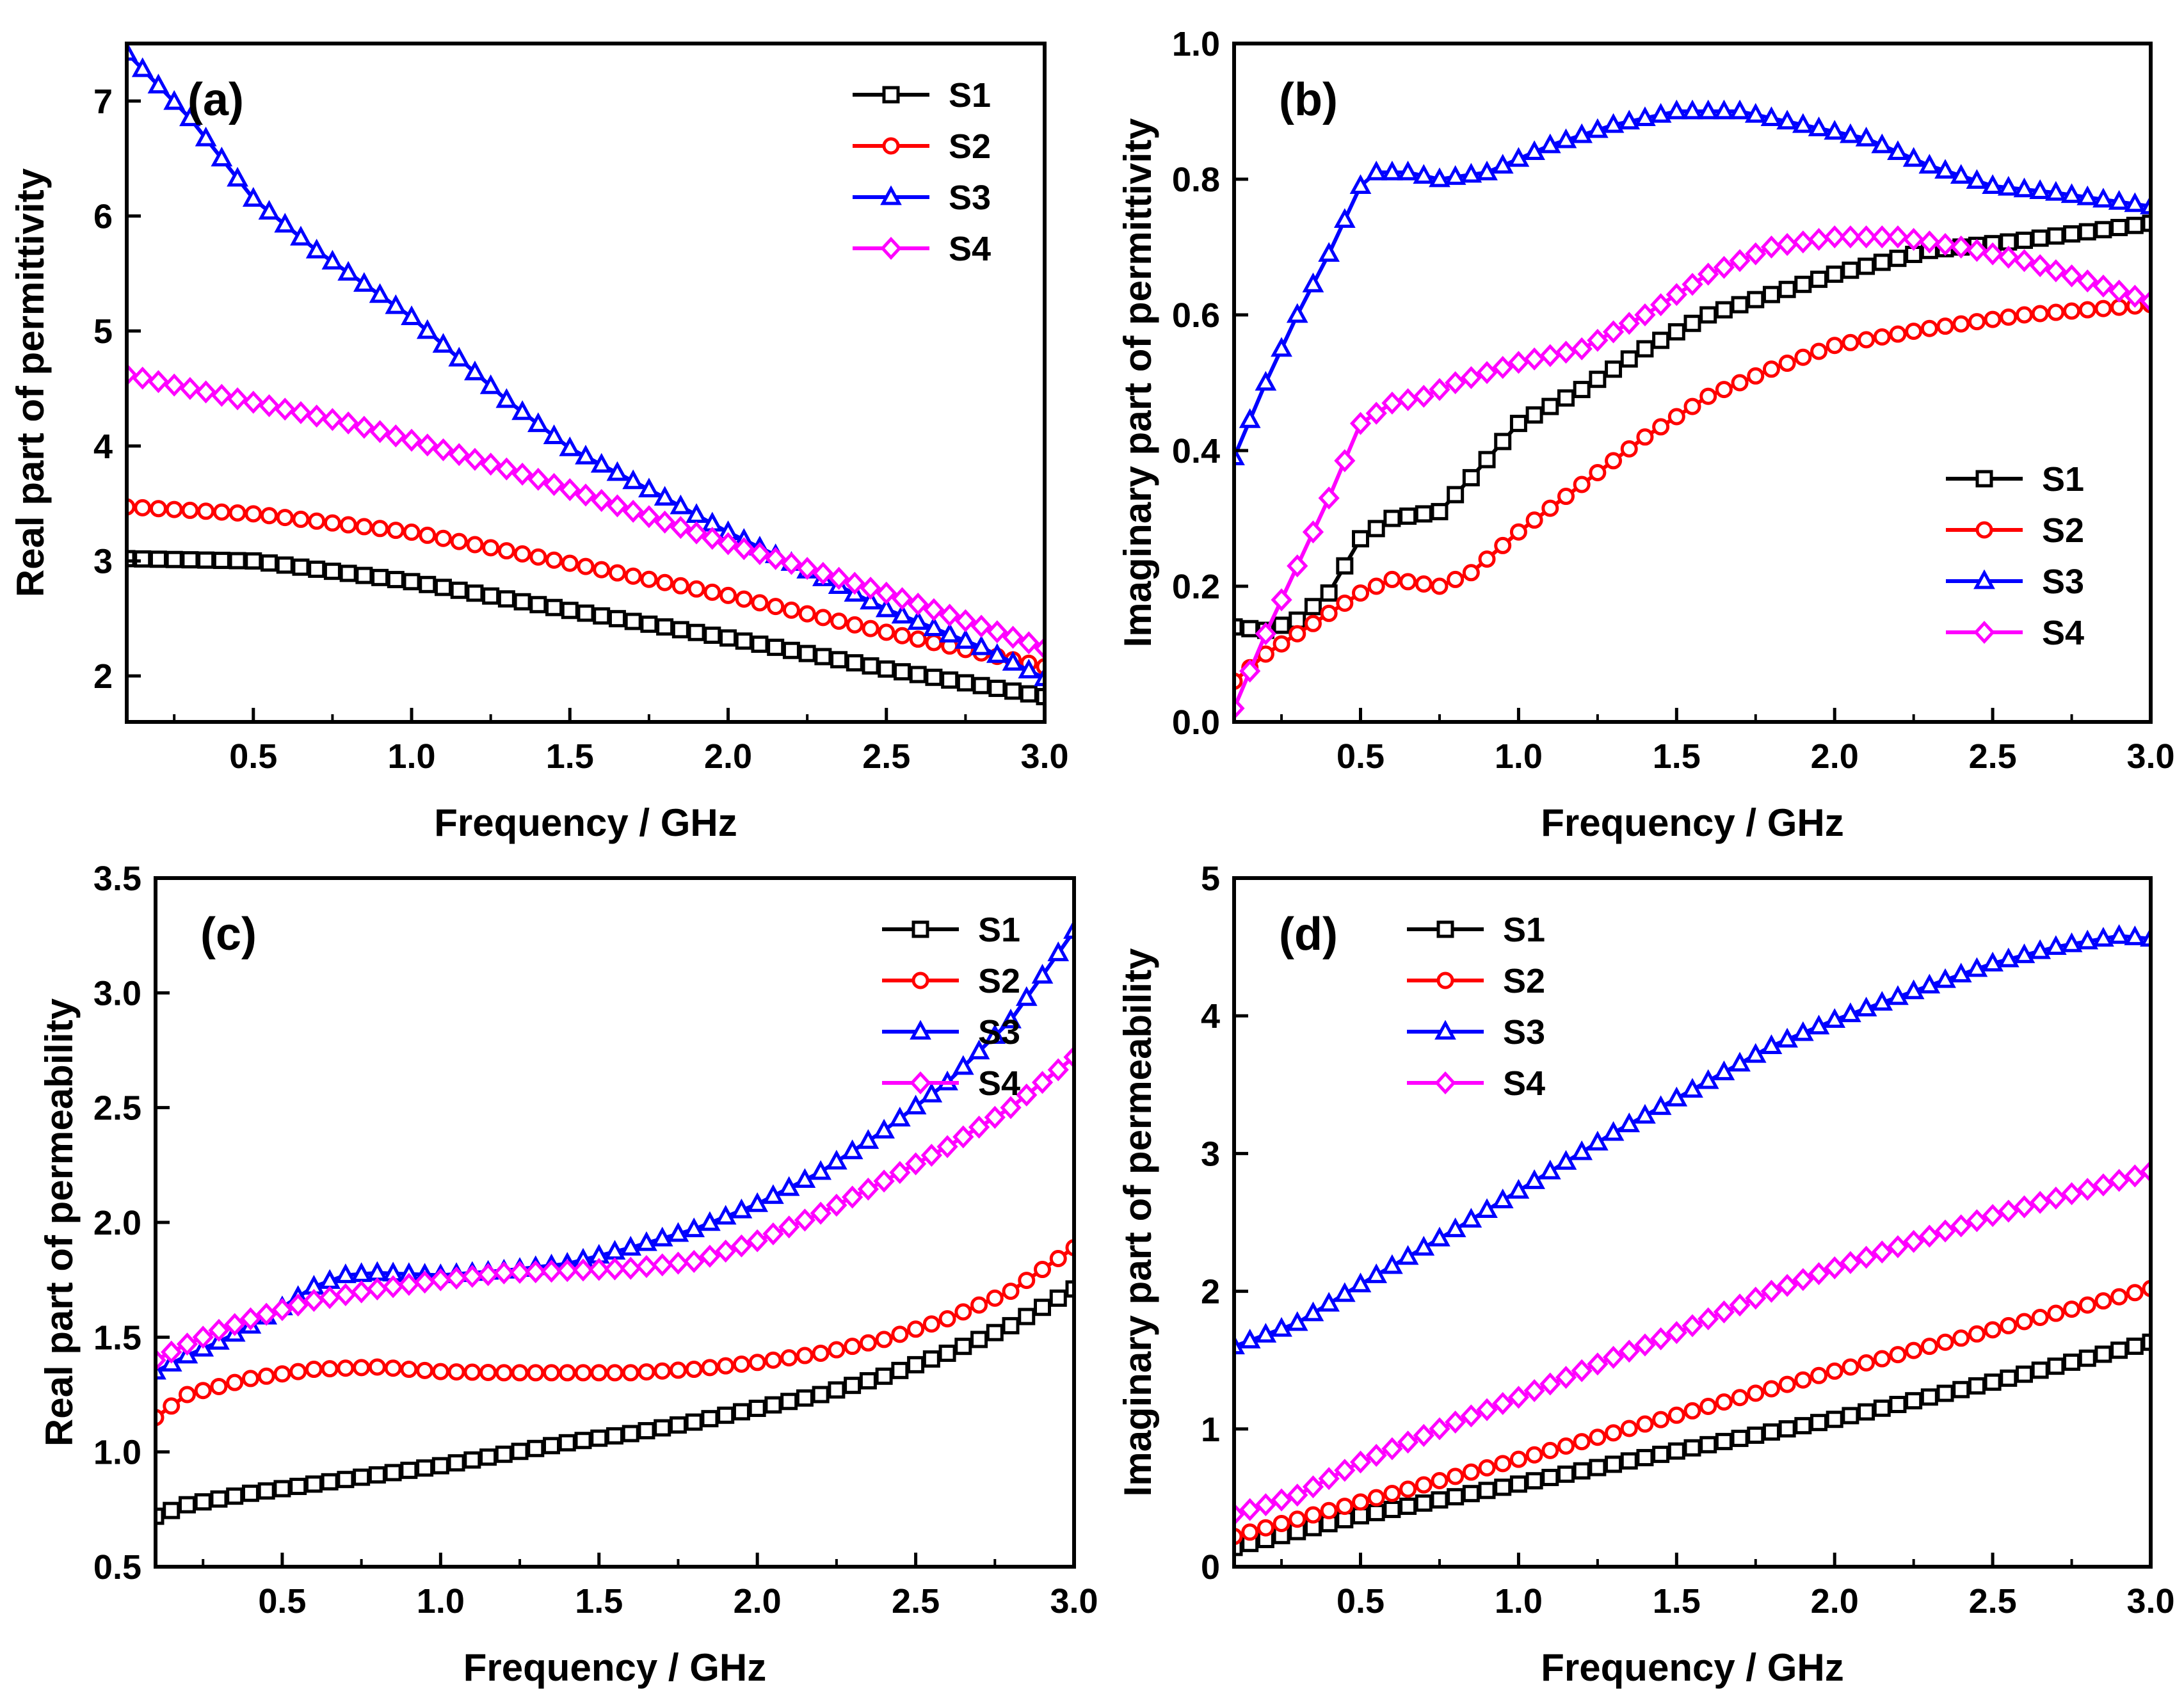 This screenshot has height=1696, width=2184. Describe the element at coordinates (1196, 451) in the screenshot. I see `y-tick-label: 0.4` at that location.